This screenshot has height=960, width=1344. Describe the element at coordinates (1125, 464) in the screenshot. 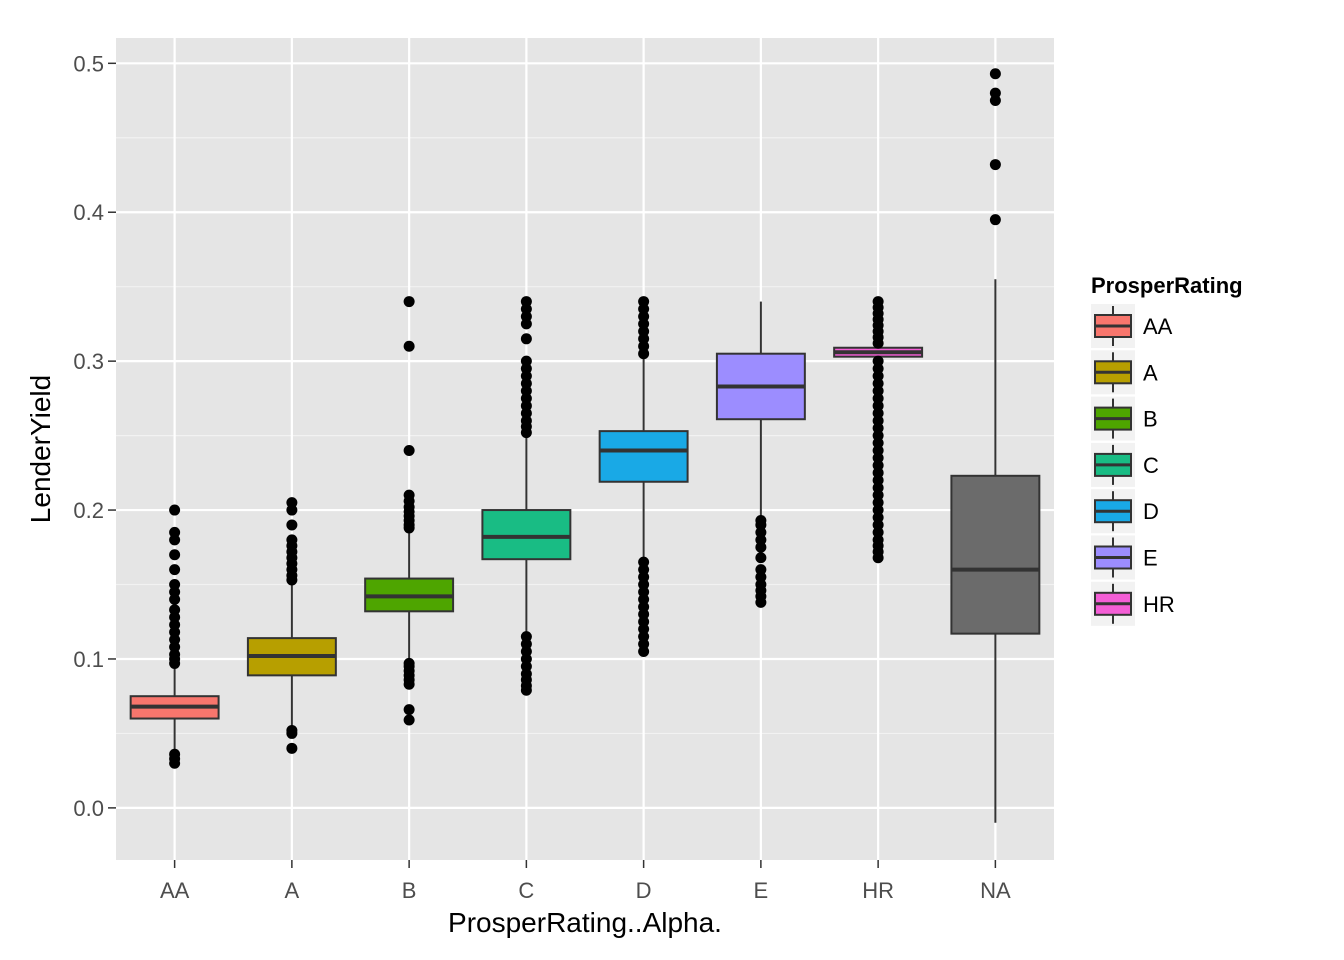

I see `legend-item-c: C` at that location.